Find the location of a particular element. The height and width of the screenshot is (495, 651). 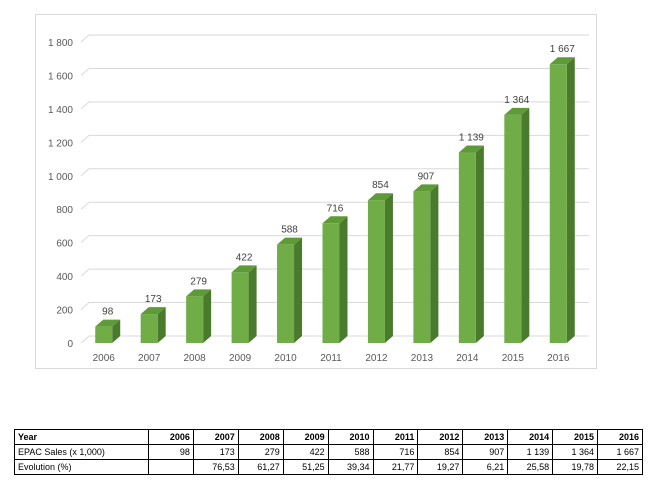

data-label: 1 667 is located at coordinates (562, 49).